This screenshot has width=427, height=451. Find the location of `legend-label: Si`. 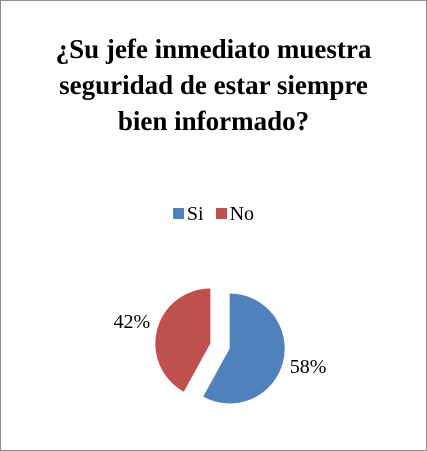

legend-label: Si is located at coordinates (195, 214).